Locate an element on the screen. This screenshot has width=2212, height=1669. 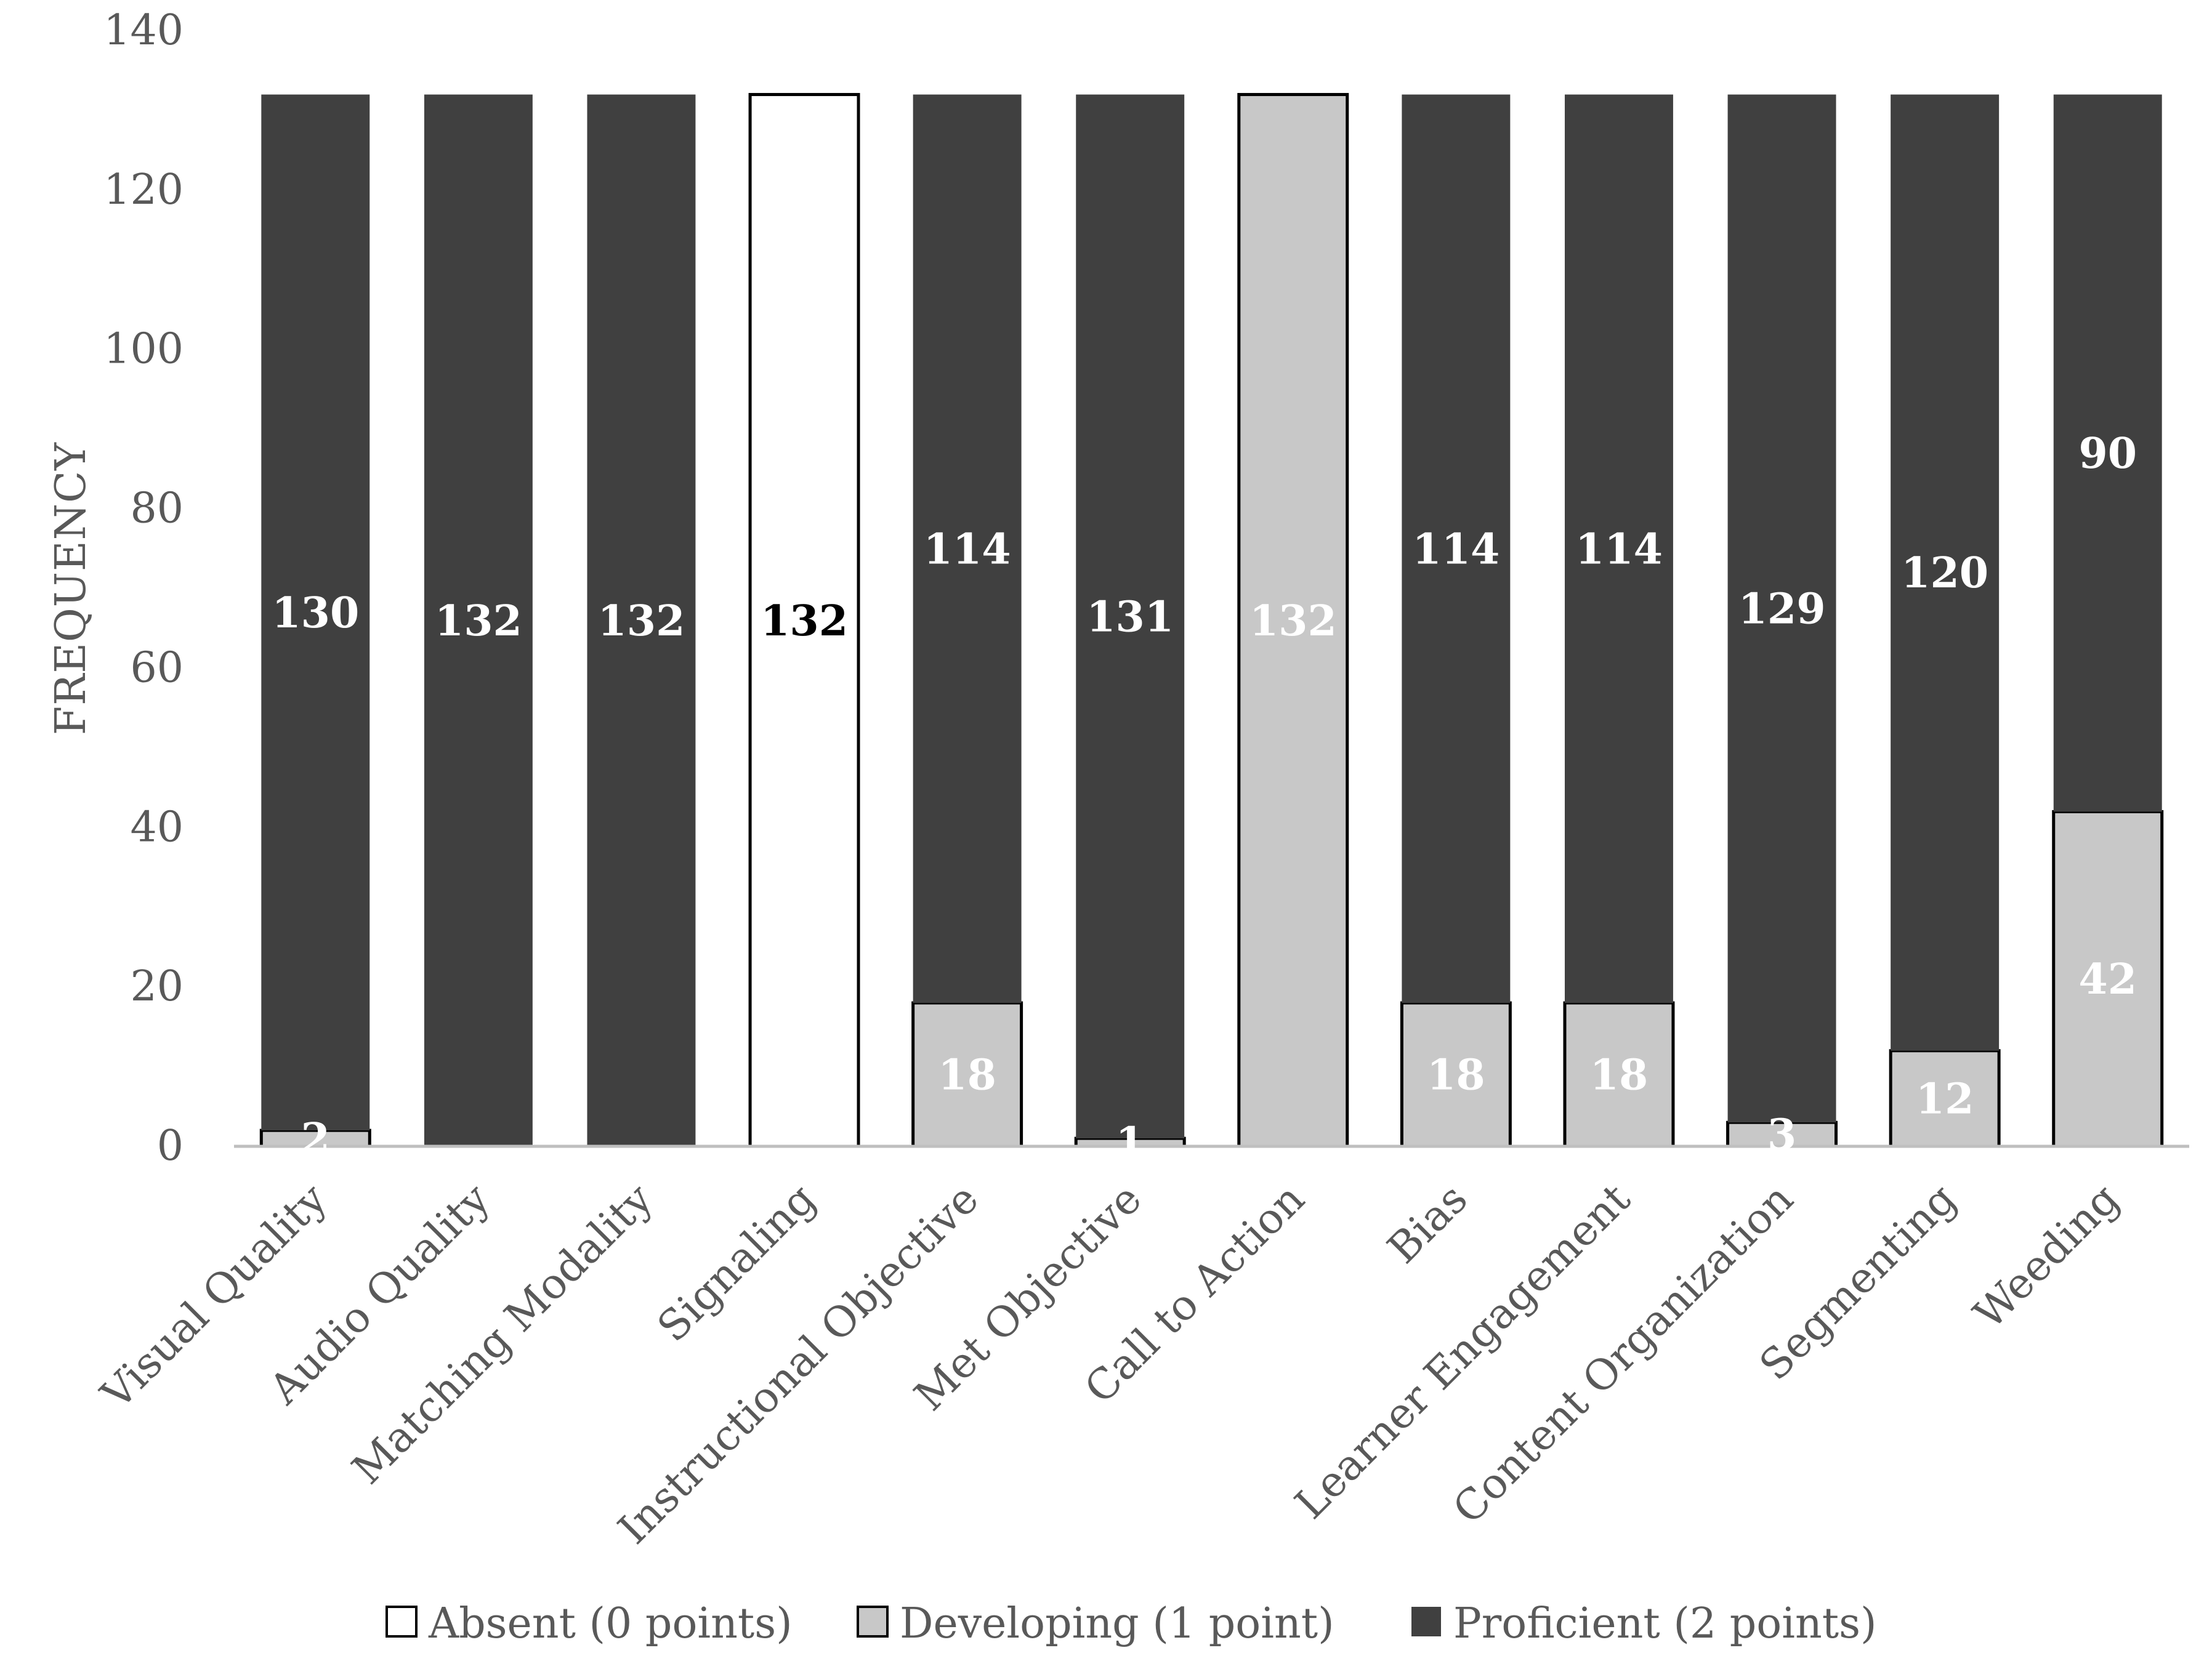
y-axis-title: FREQUENCY is located at coordinates (71, 588).